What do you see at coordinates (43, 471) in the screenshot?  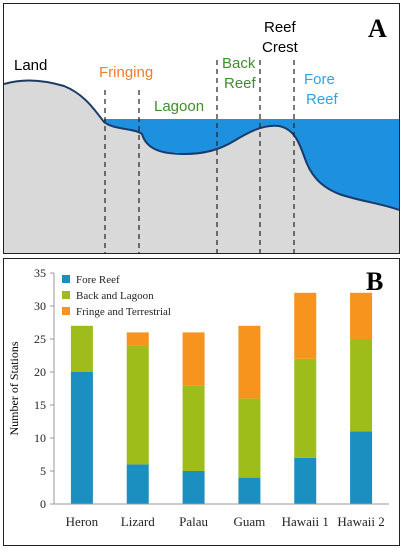 I see `y-tick-label: 5` at bounding box center [43, 471].